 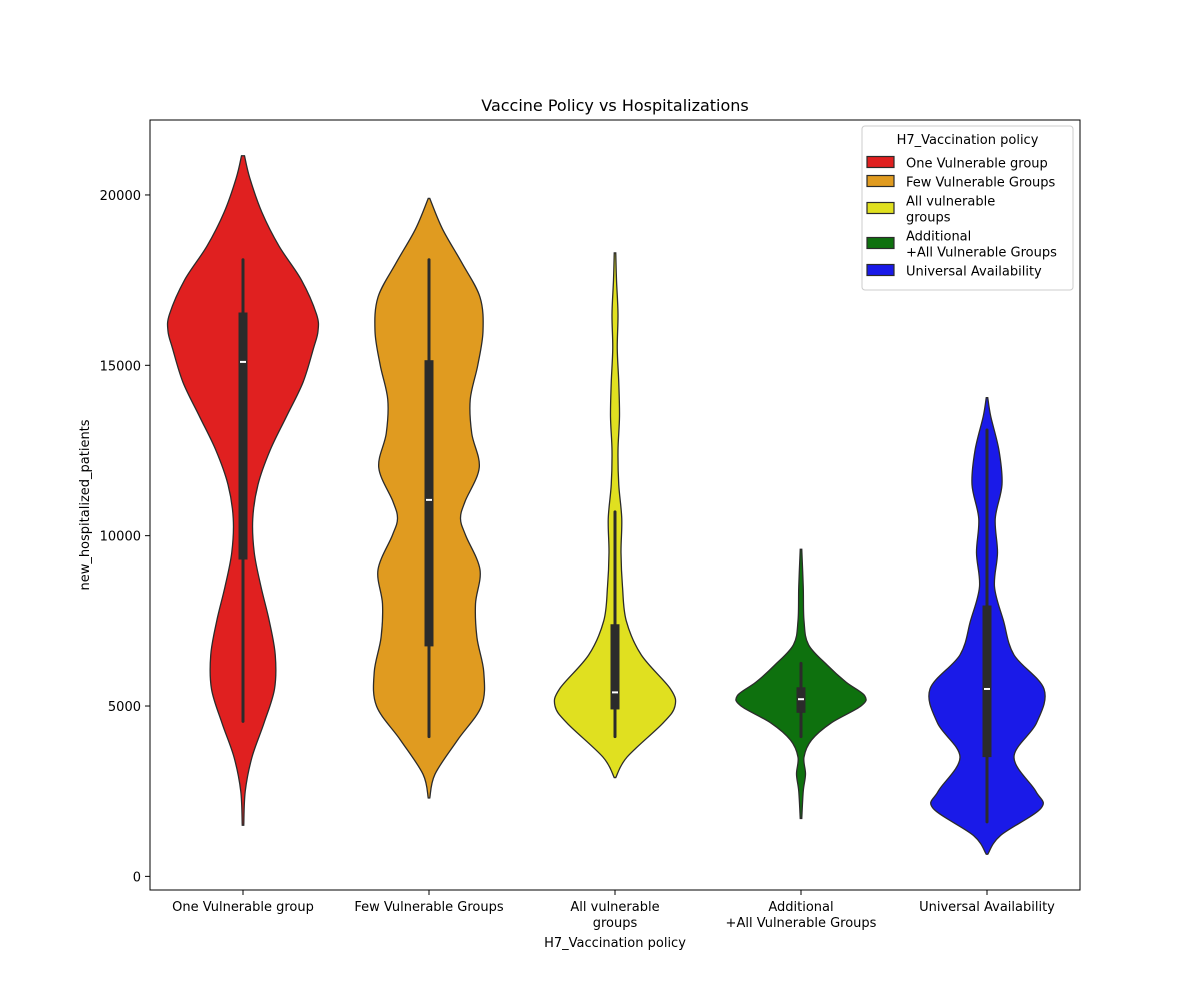 I want to click on y-axis-label: new_hospitalized_patients, so click(x=85, y=504).